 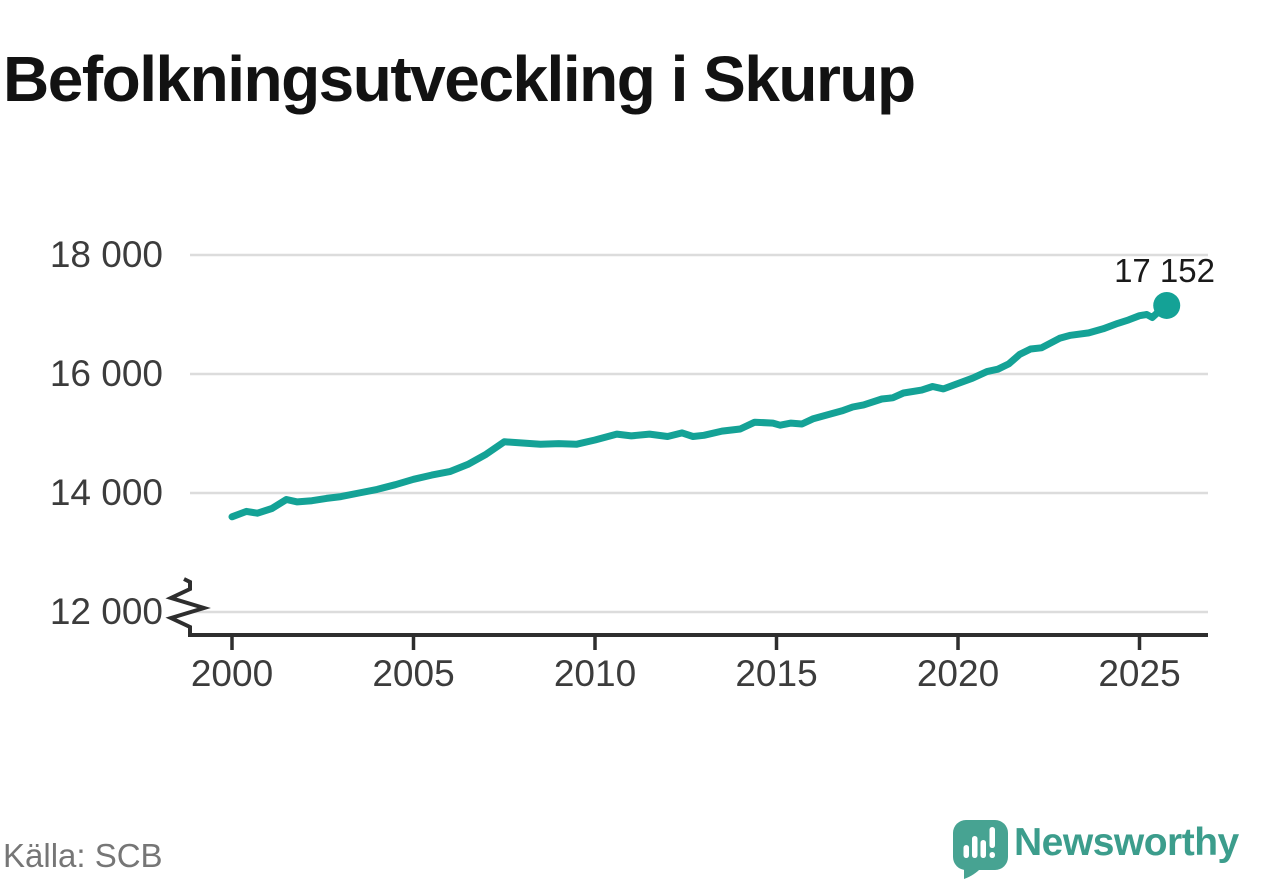 What do you see at coordinates (106, 373) in the screenshot?
I see `y-tick-label: 16 000` at bounding box center [106, 373].